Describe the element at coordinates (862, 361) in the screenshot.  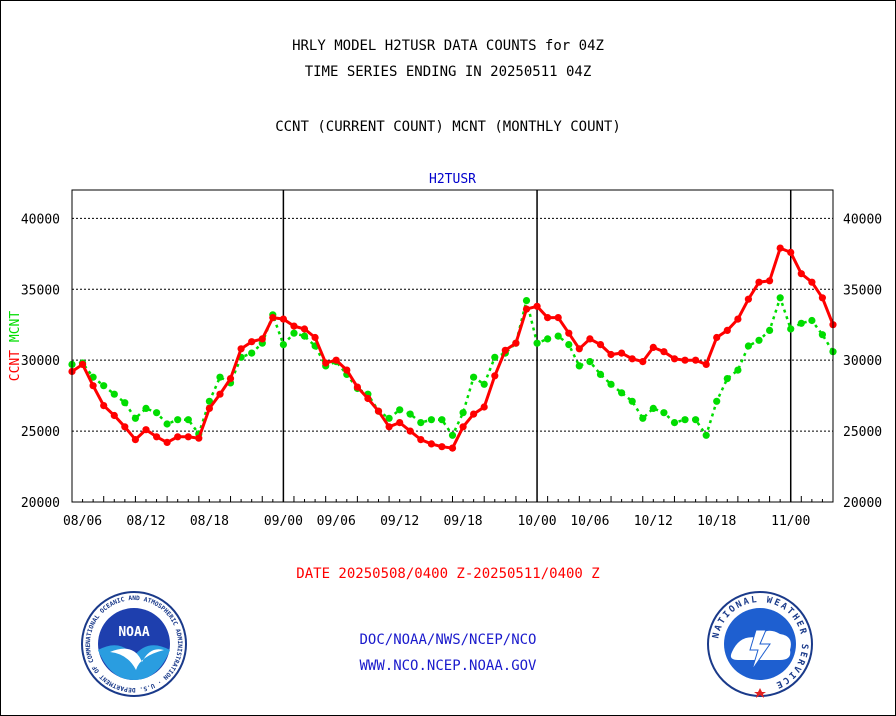
I see `y-tick-label-right: 30000` at that location.